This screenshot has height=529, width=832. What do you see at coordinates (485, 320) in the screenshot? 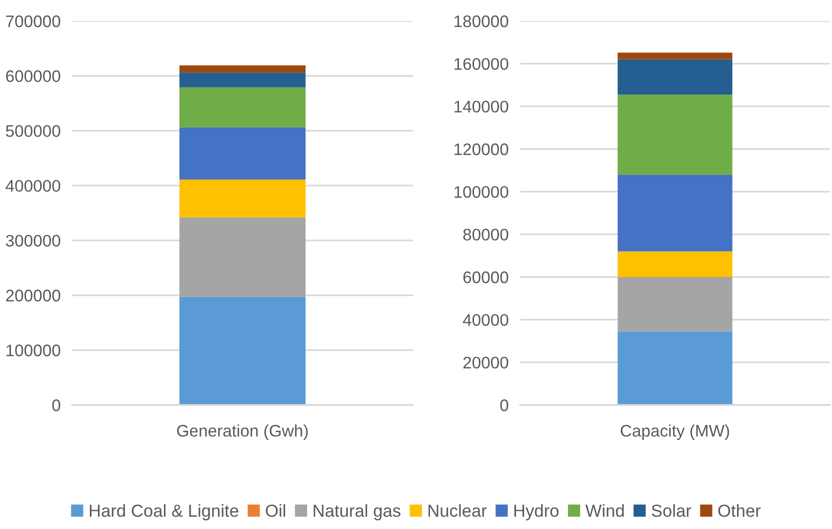
I see `y-tick-label: 40000` at bounding box center [485, 320].